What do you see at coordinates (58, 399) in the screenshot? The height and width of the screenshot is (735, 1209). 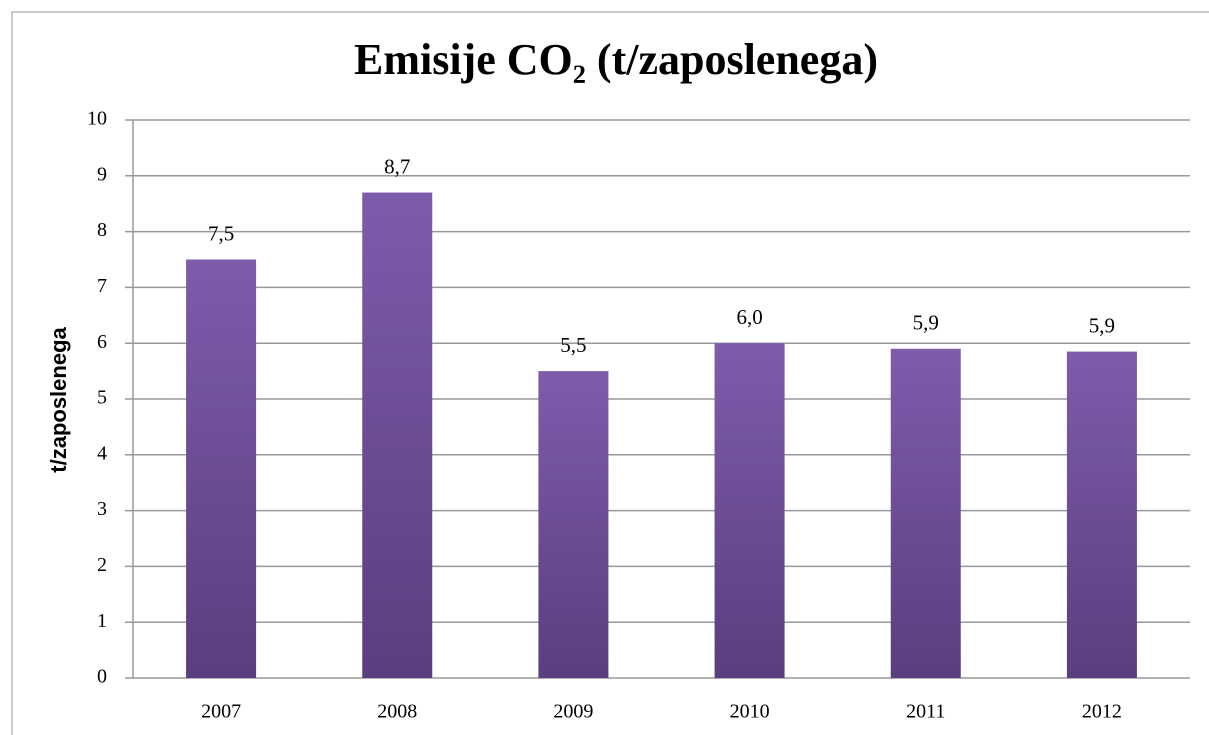 I see `y-axis-title: t/zaposlenega` at bounding box center [58, 399].